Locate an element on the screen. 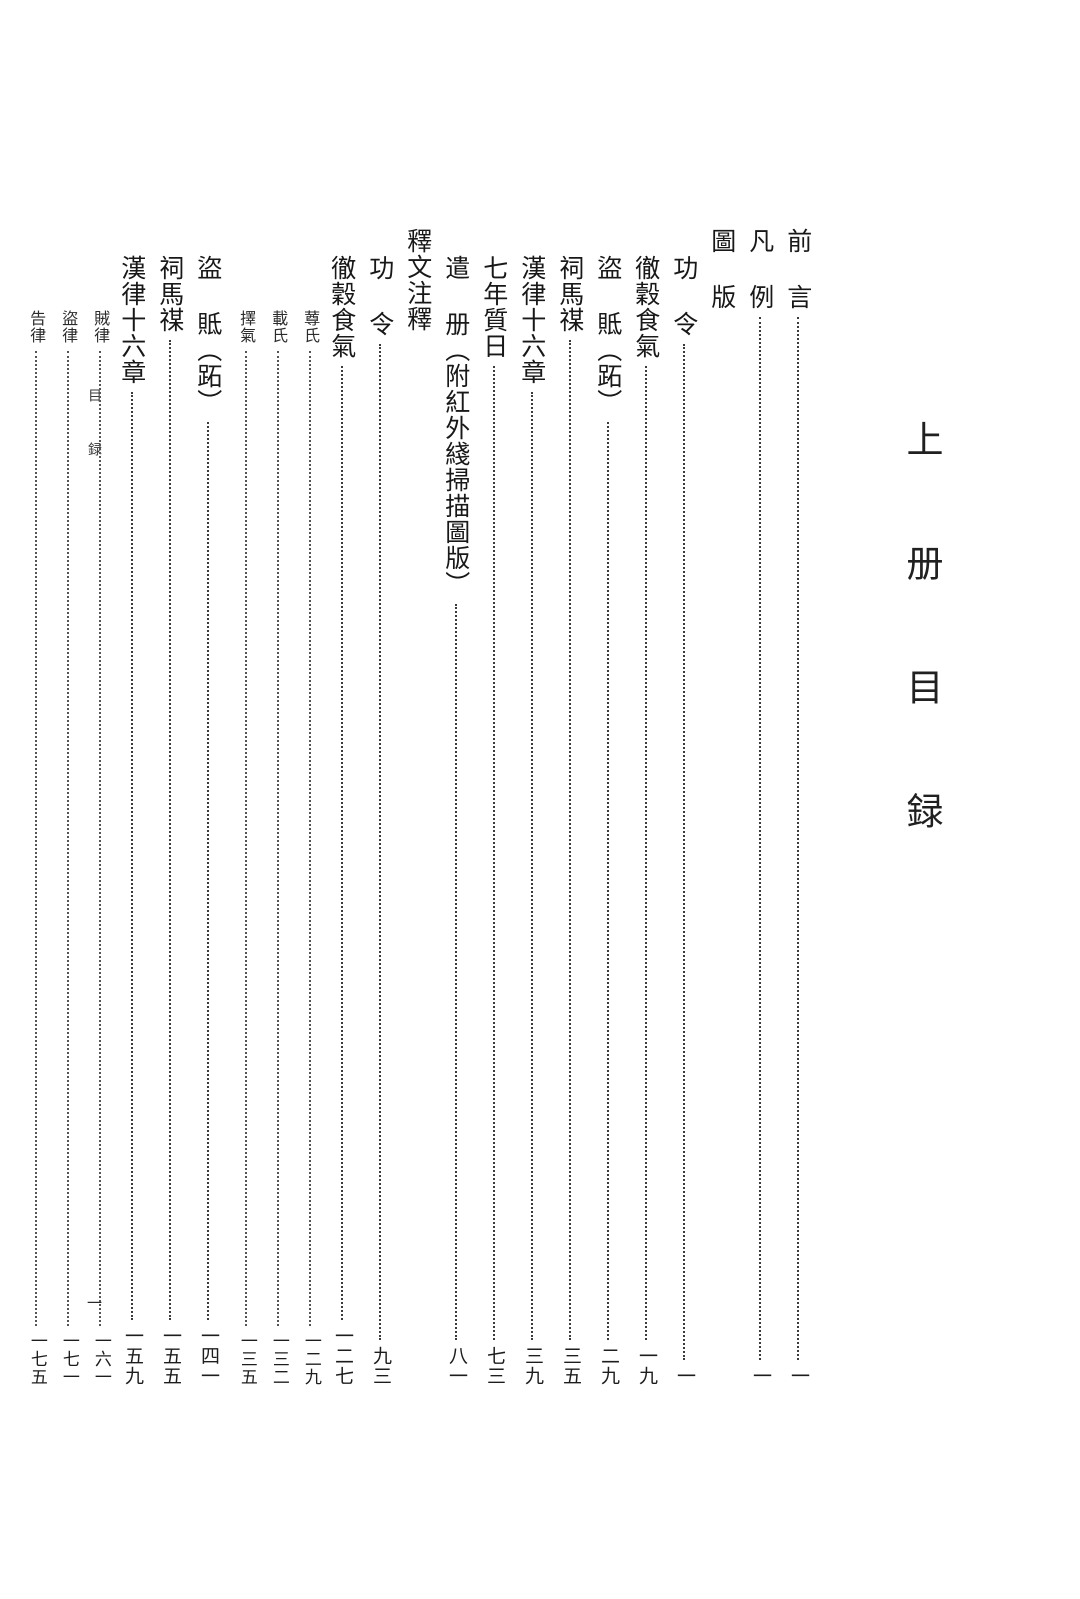 The image size is (1080, 1599). toc-entry-page-number: 二九 is located at coordinates (608, 1366).